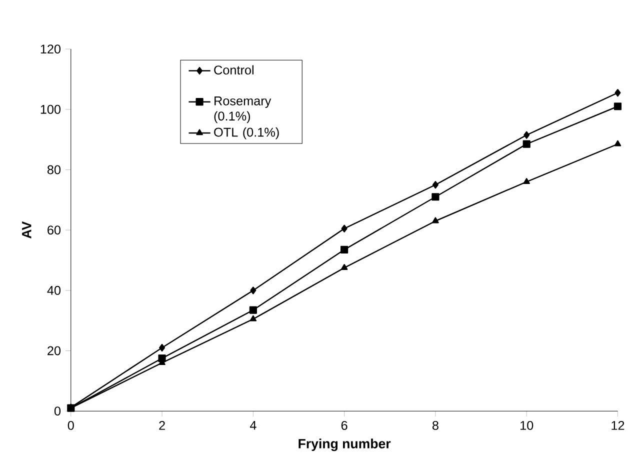 The image size is (629, 472). I want to click on y-tick-label: 0, so click(57, 411).